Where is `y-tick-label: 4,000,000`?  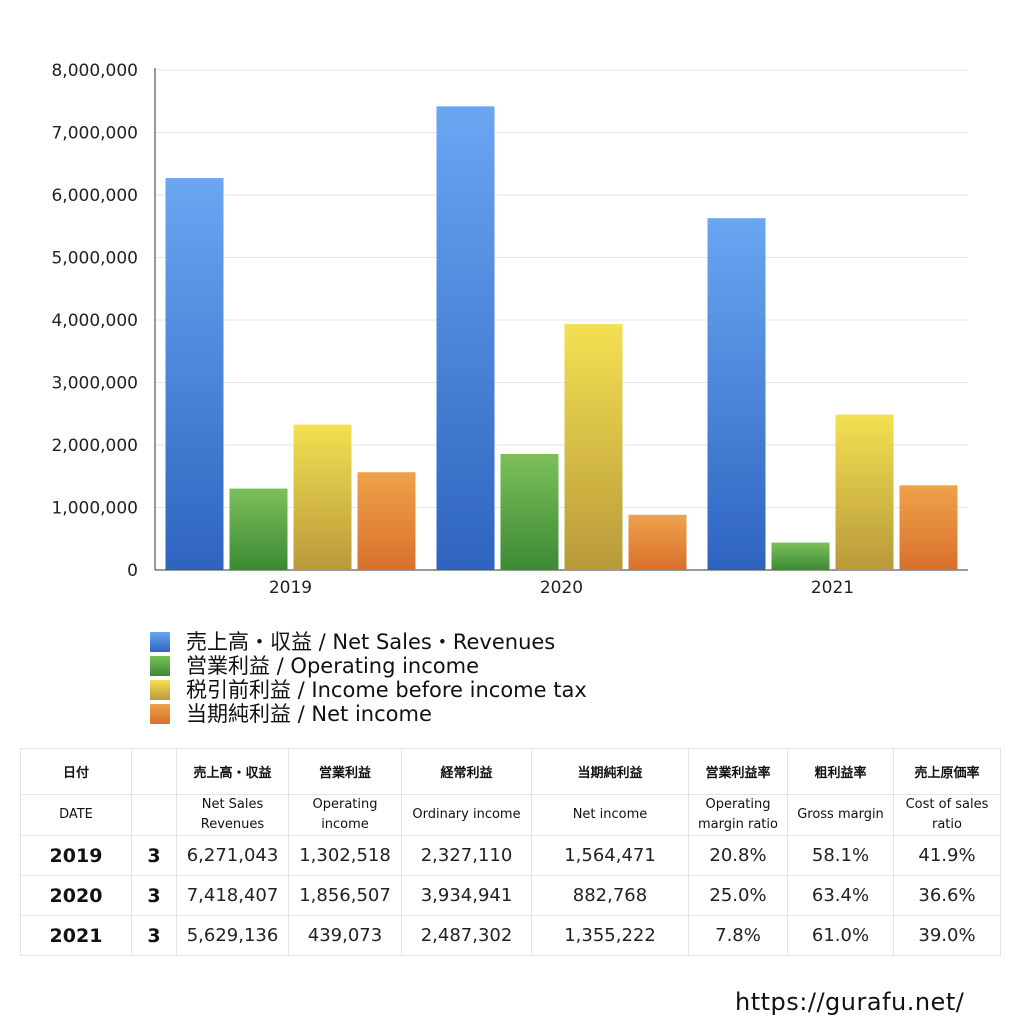
y-tick-label: 4,000,000 is located at coordinates (94, 321).